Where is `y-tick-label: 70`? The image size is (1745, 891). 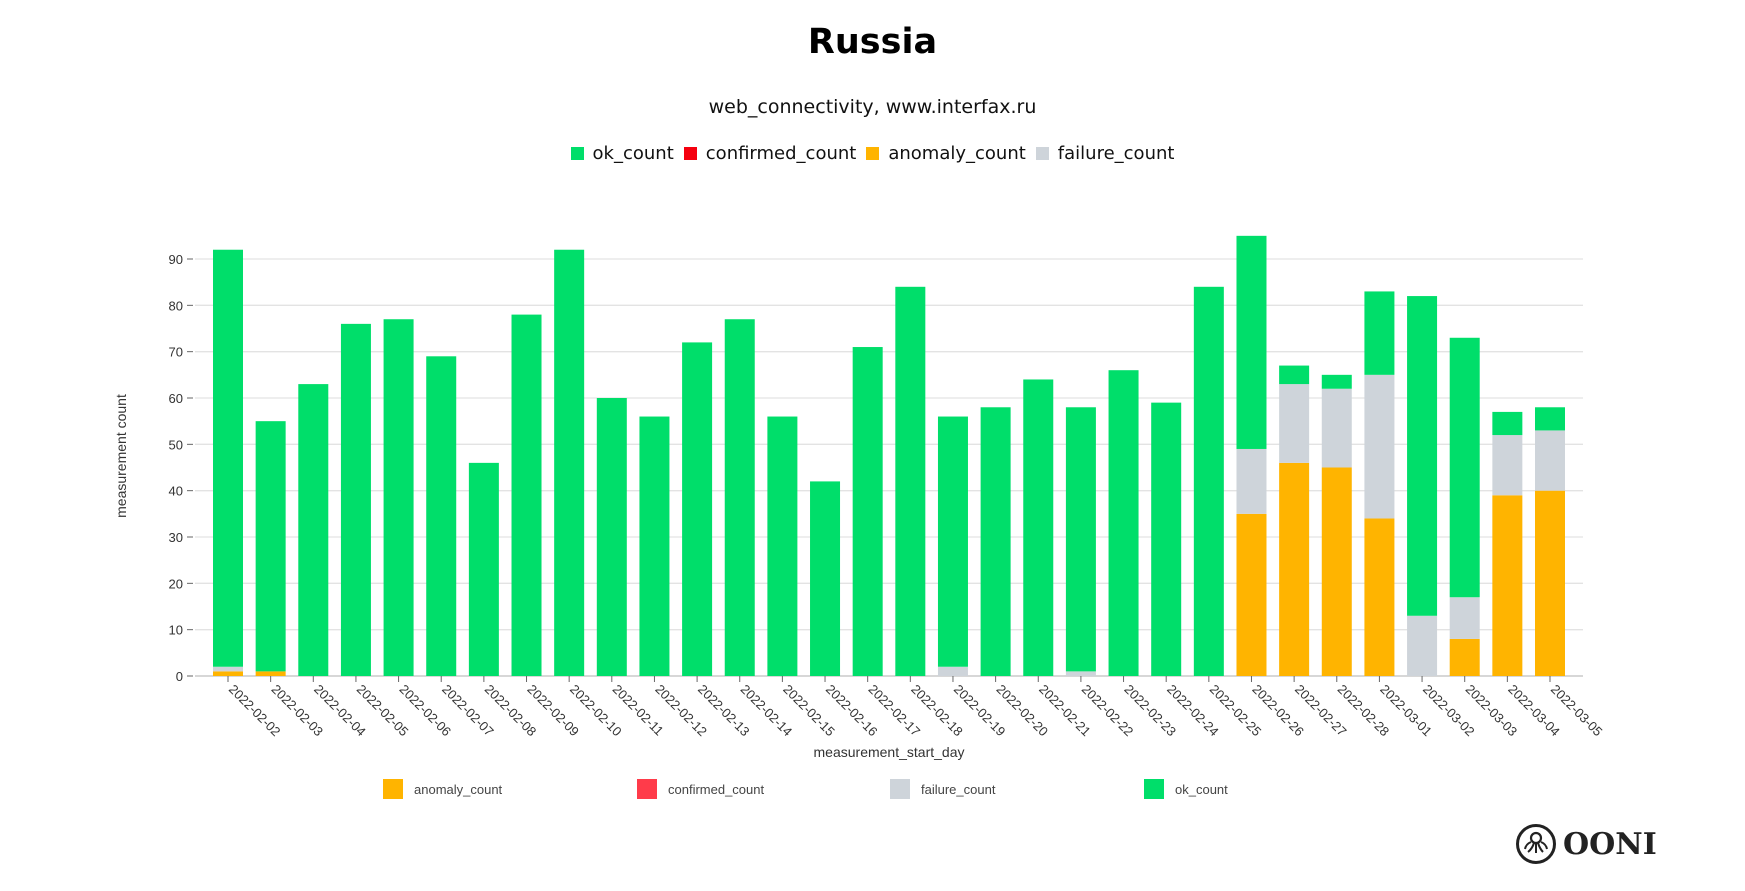 y-tick-label: 70 is located at coordinates (176, 352).